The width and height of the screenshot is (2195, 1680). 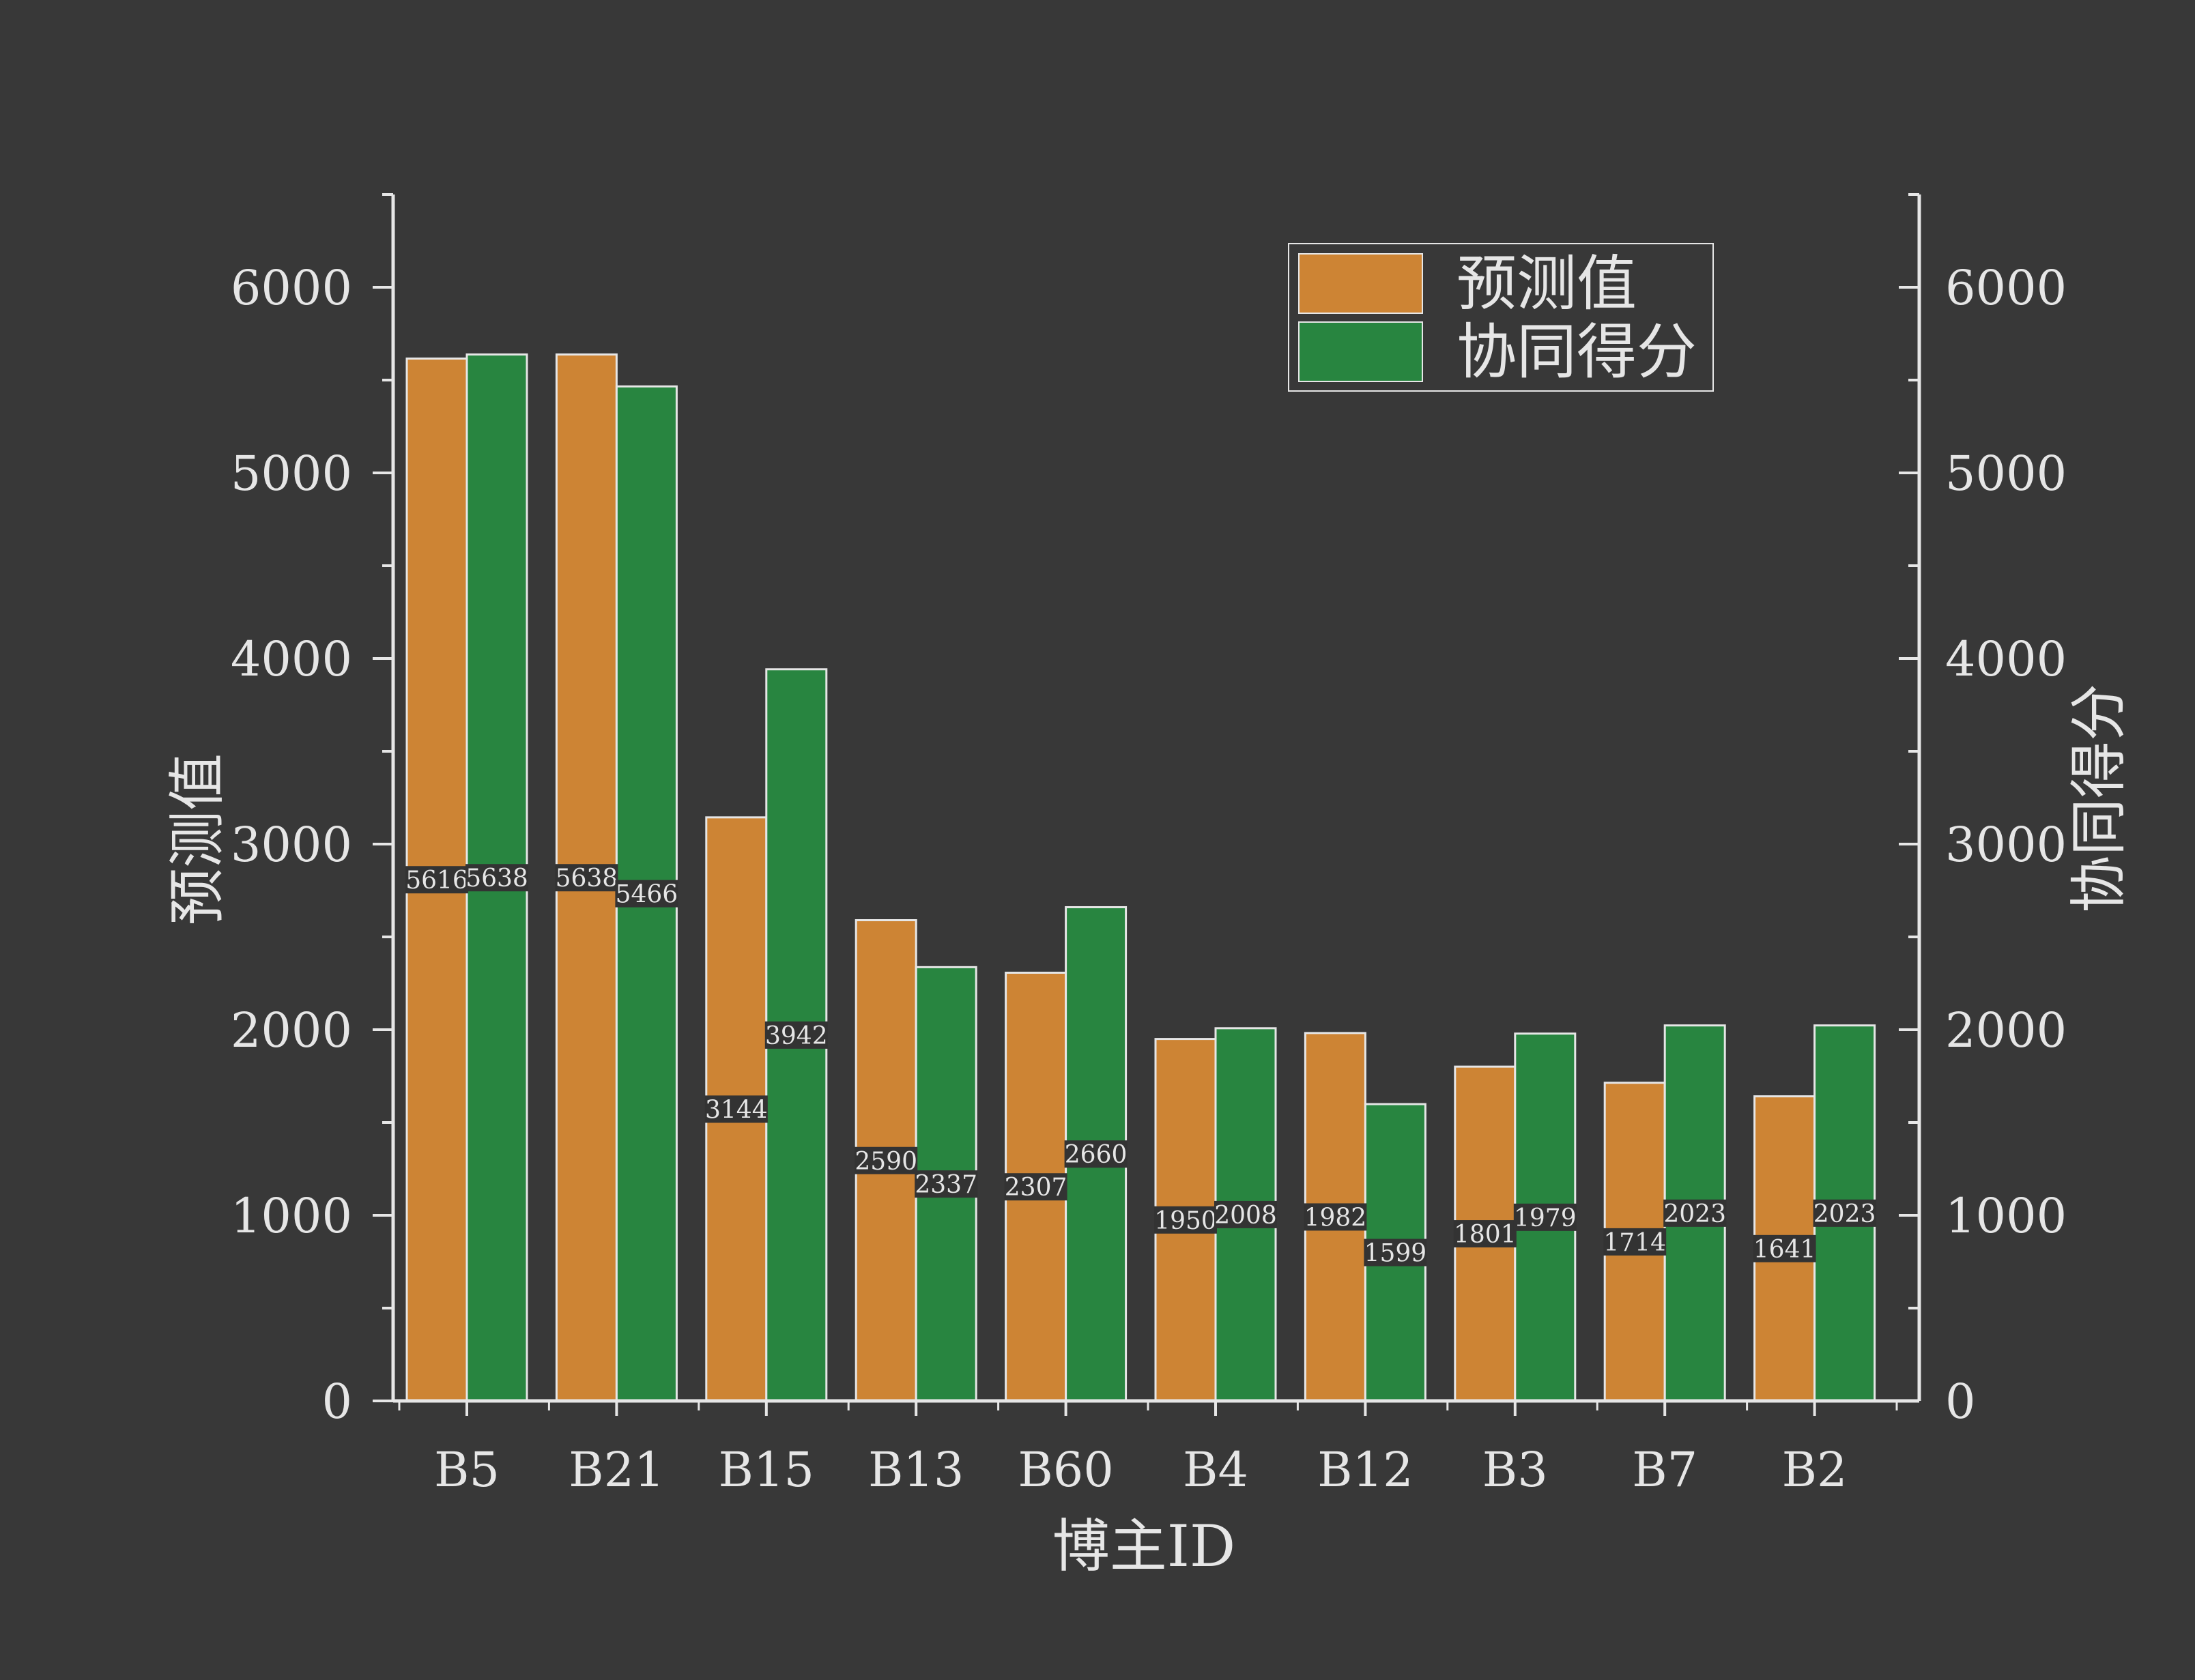 I want to click on legend: 预测值 协同得分, so click(x=1501, y=317).